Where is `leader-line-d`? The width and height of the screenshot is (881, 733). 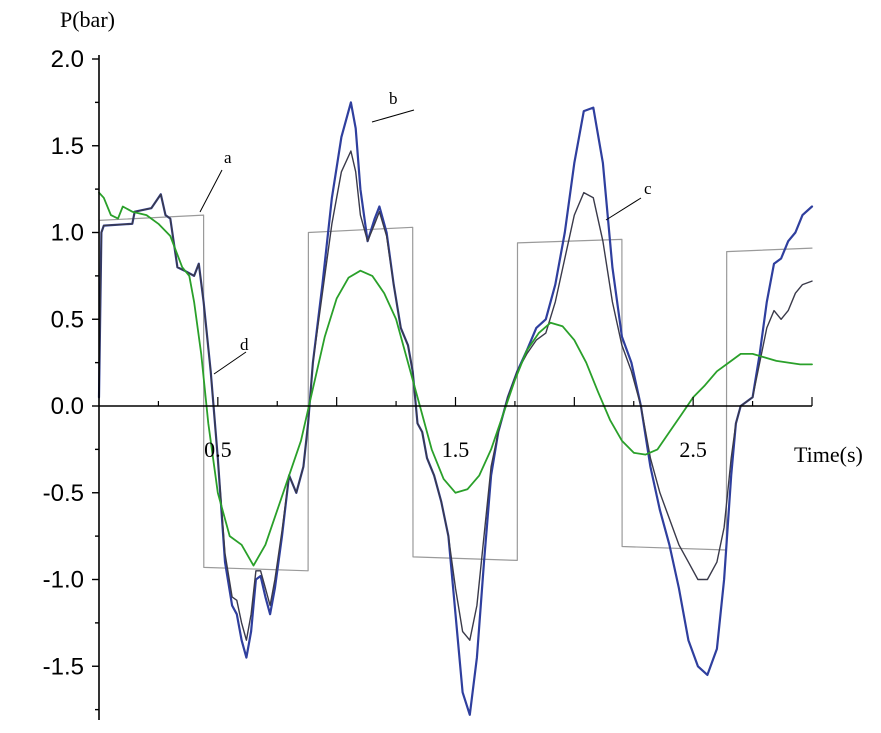
leader-line-d is located at coordinates (230, 363).